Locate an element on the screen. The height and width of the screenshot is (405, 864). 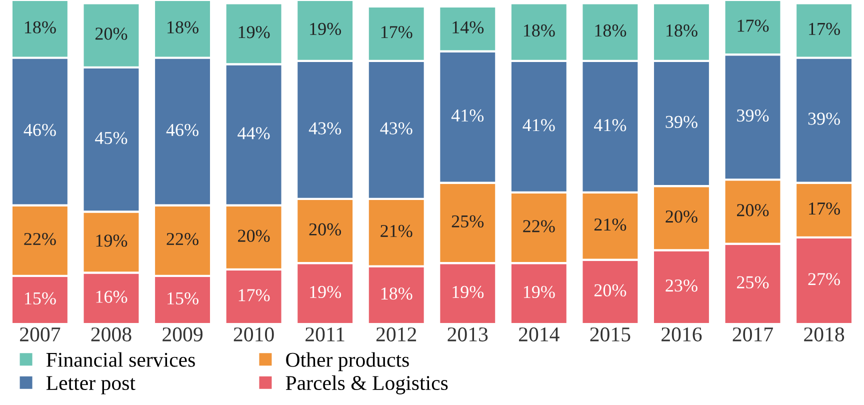
x-tick-label: 2014 is located at coordinates (539, 334).